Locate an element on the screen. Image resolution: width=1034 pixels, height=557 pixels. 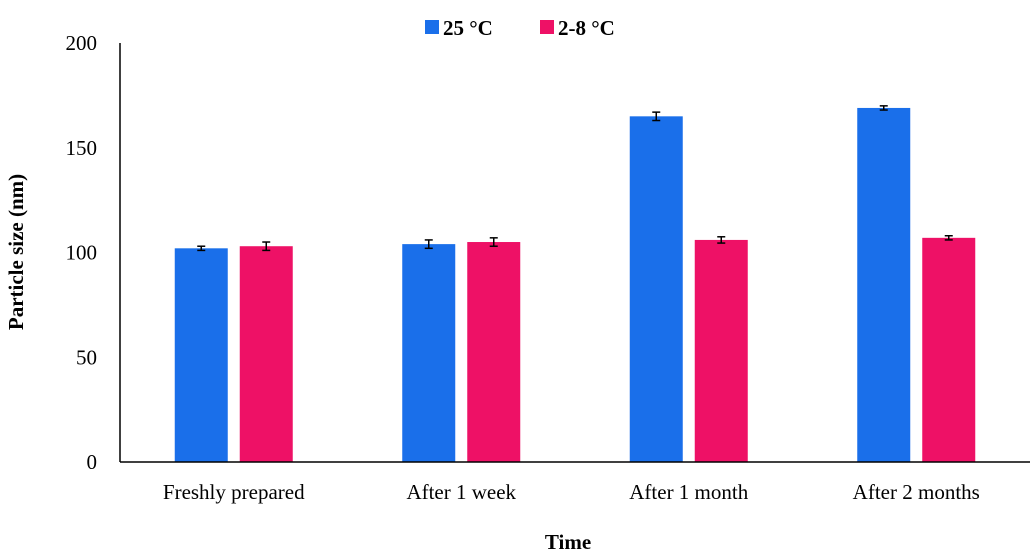
legend-swatch-2-8c is located at coordinates (547, 27).